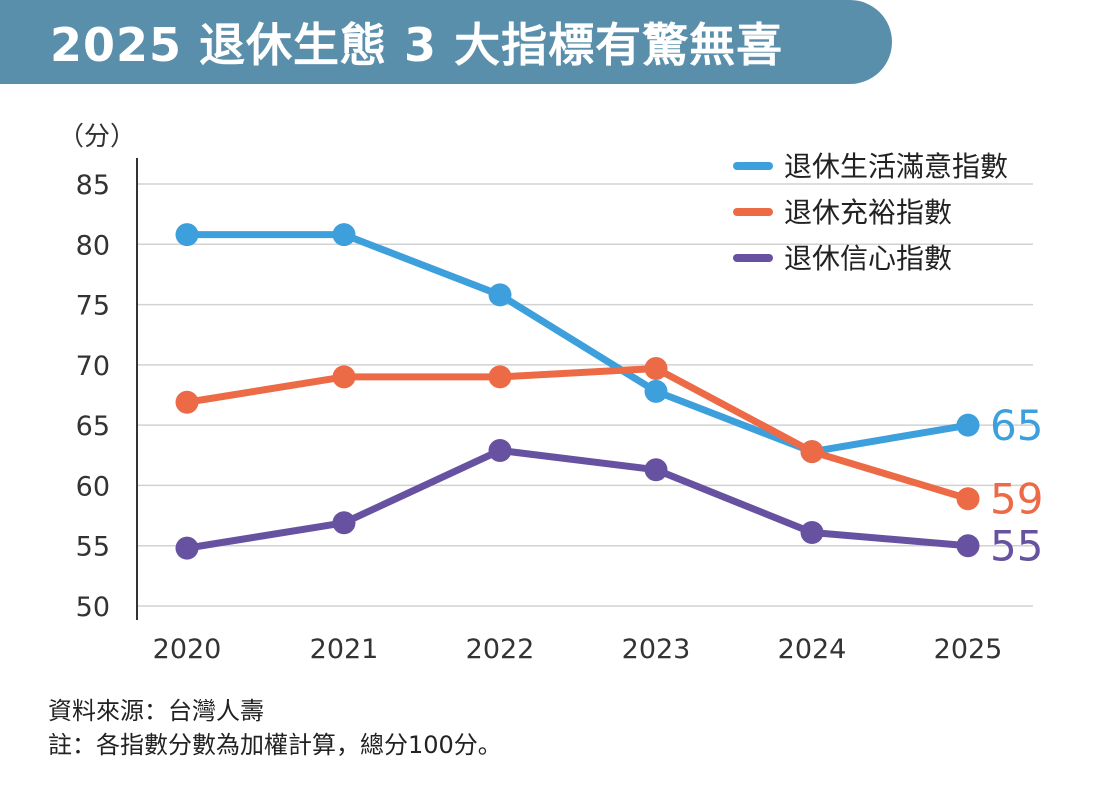  I want to click on data-point-3-2022, so click(500, 450).